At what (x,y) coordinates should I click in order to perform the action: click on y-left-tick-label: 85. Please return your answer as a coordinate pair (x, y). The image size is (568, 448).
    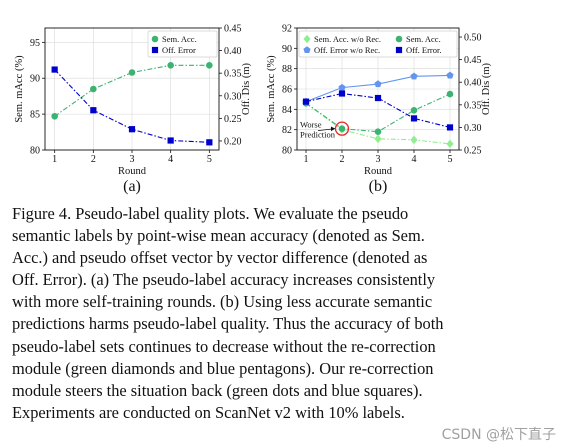
    Looking at the image, I should click on (35, 115).